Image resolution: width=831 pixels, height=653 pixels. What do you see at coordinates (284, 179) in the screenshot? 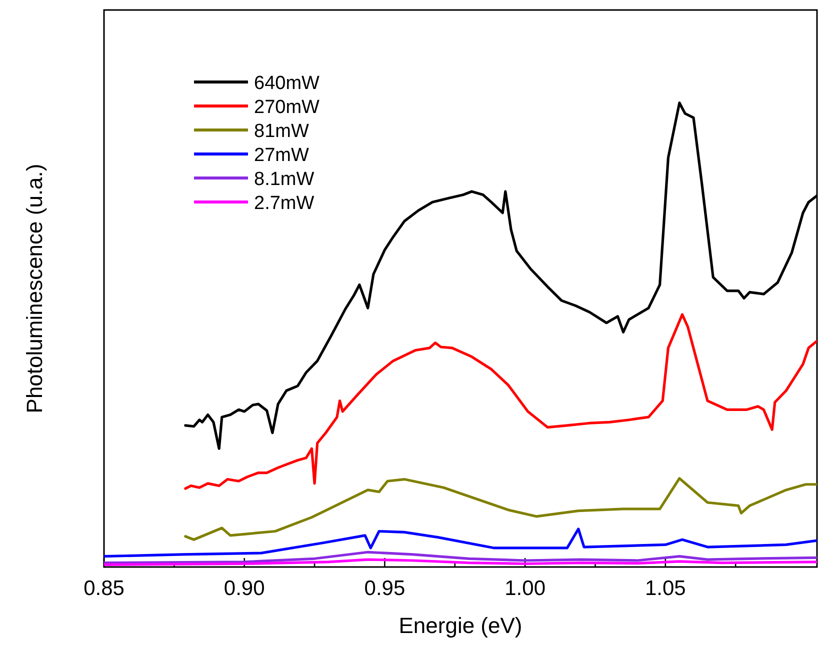
I see `legend-label: 8.1mW` at bounding box center [284, 179].